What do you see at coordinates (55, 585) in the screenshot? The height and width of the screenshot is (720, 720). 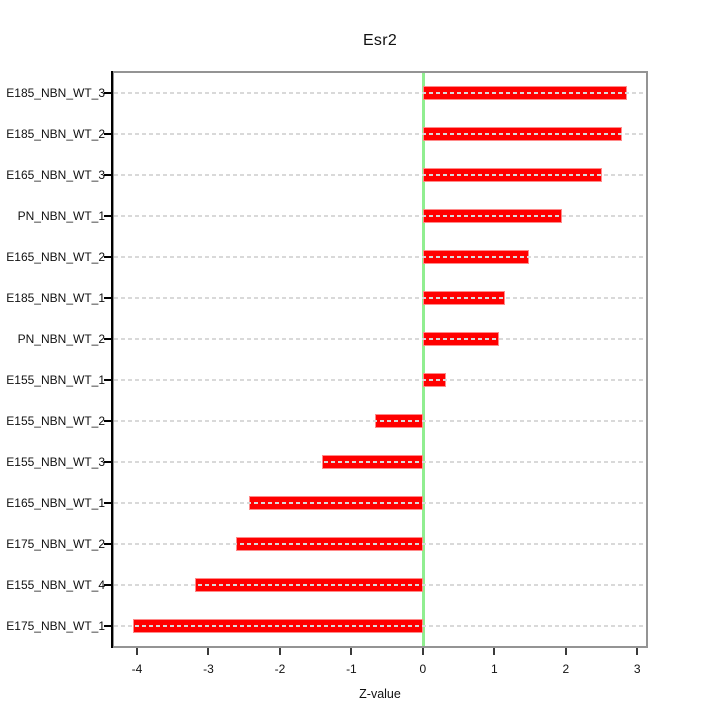 I see `y-axis-category-label: E155_NBN_WT_4` at bounding box center [55, 585].